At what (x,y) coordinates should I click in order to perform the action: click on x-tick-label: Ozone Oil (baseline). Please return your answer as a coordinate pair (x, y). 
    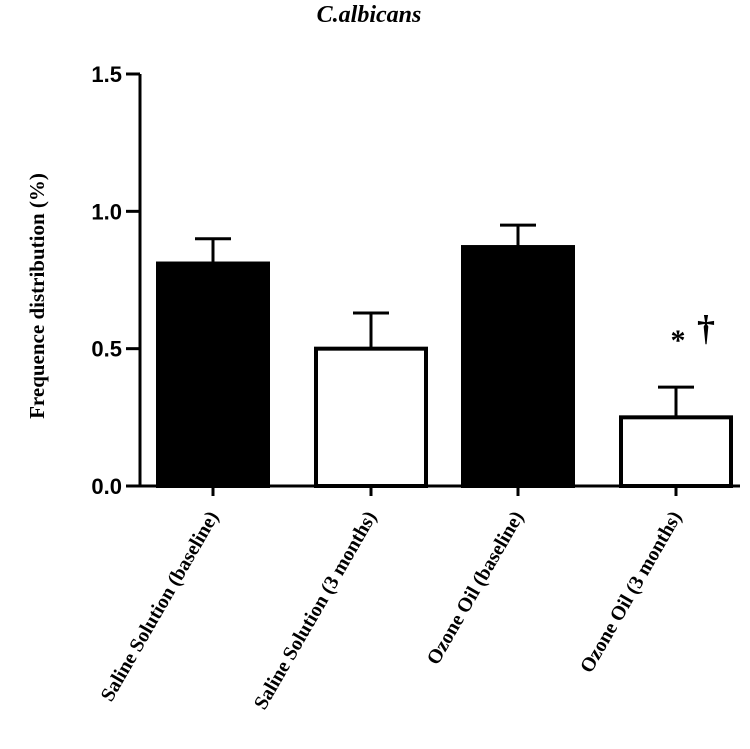
    Looking at the image, I should click on (476, 588).